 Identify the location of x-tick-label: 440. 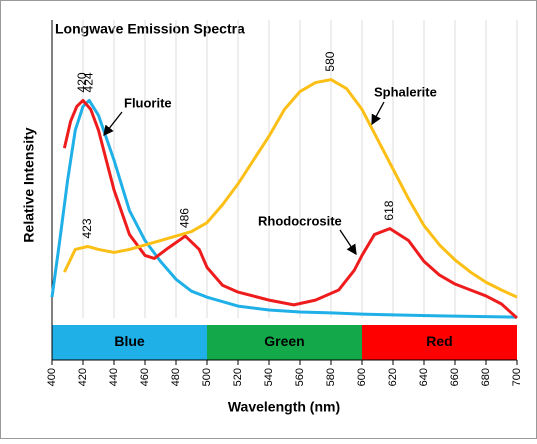
(114, 377).